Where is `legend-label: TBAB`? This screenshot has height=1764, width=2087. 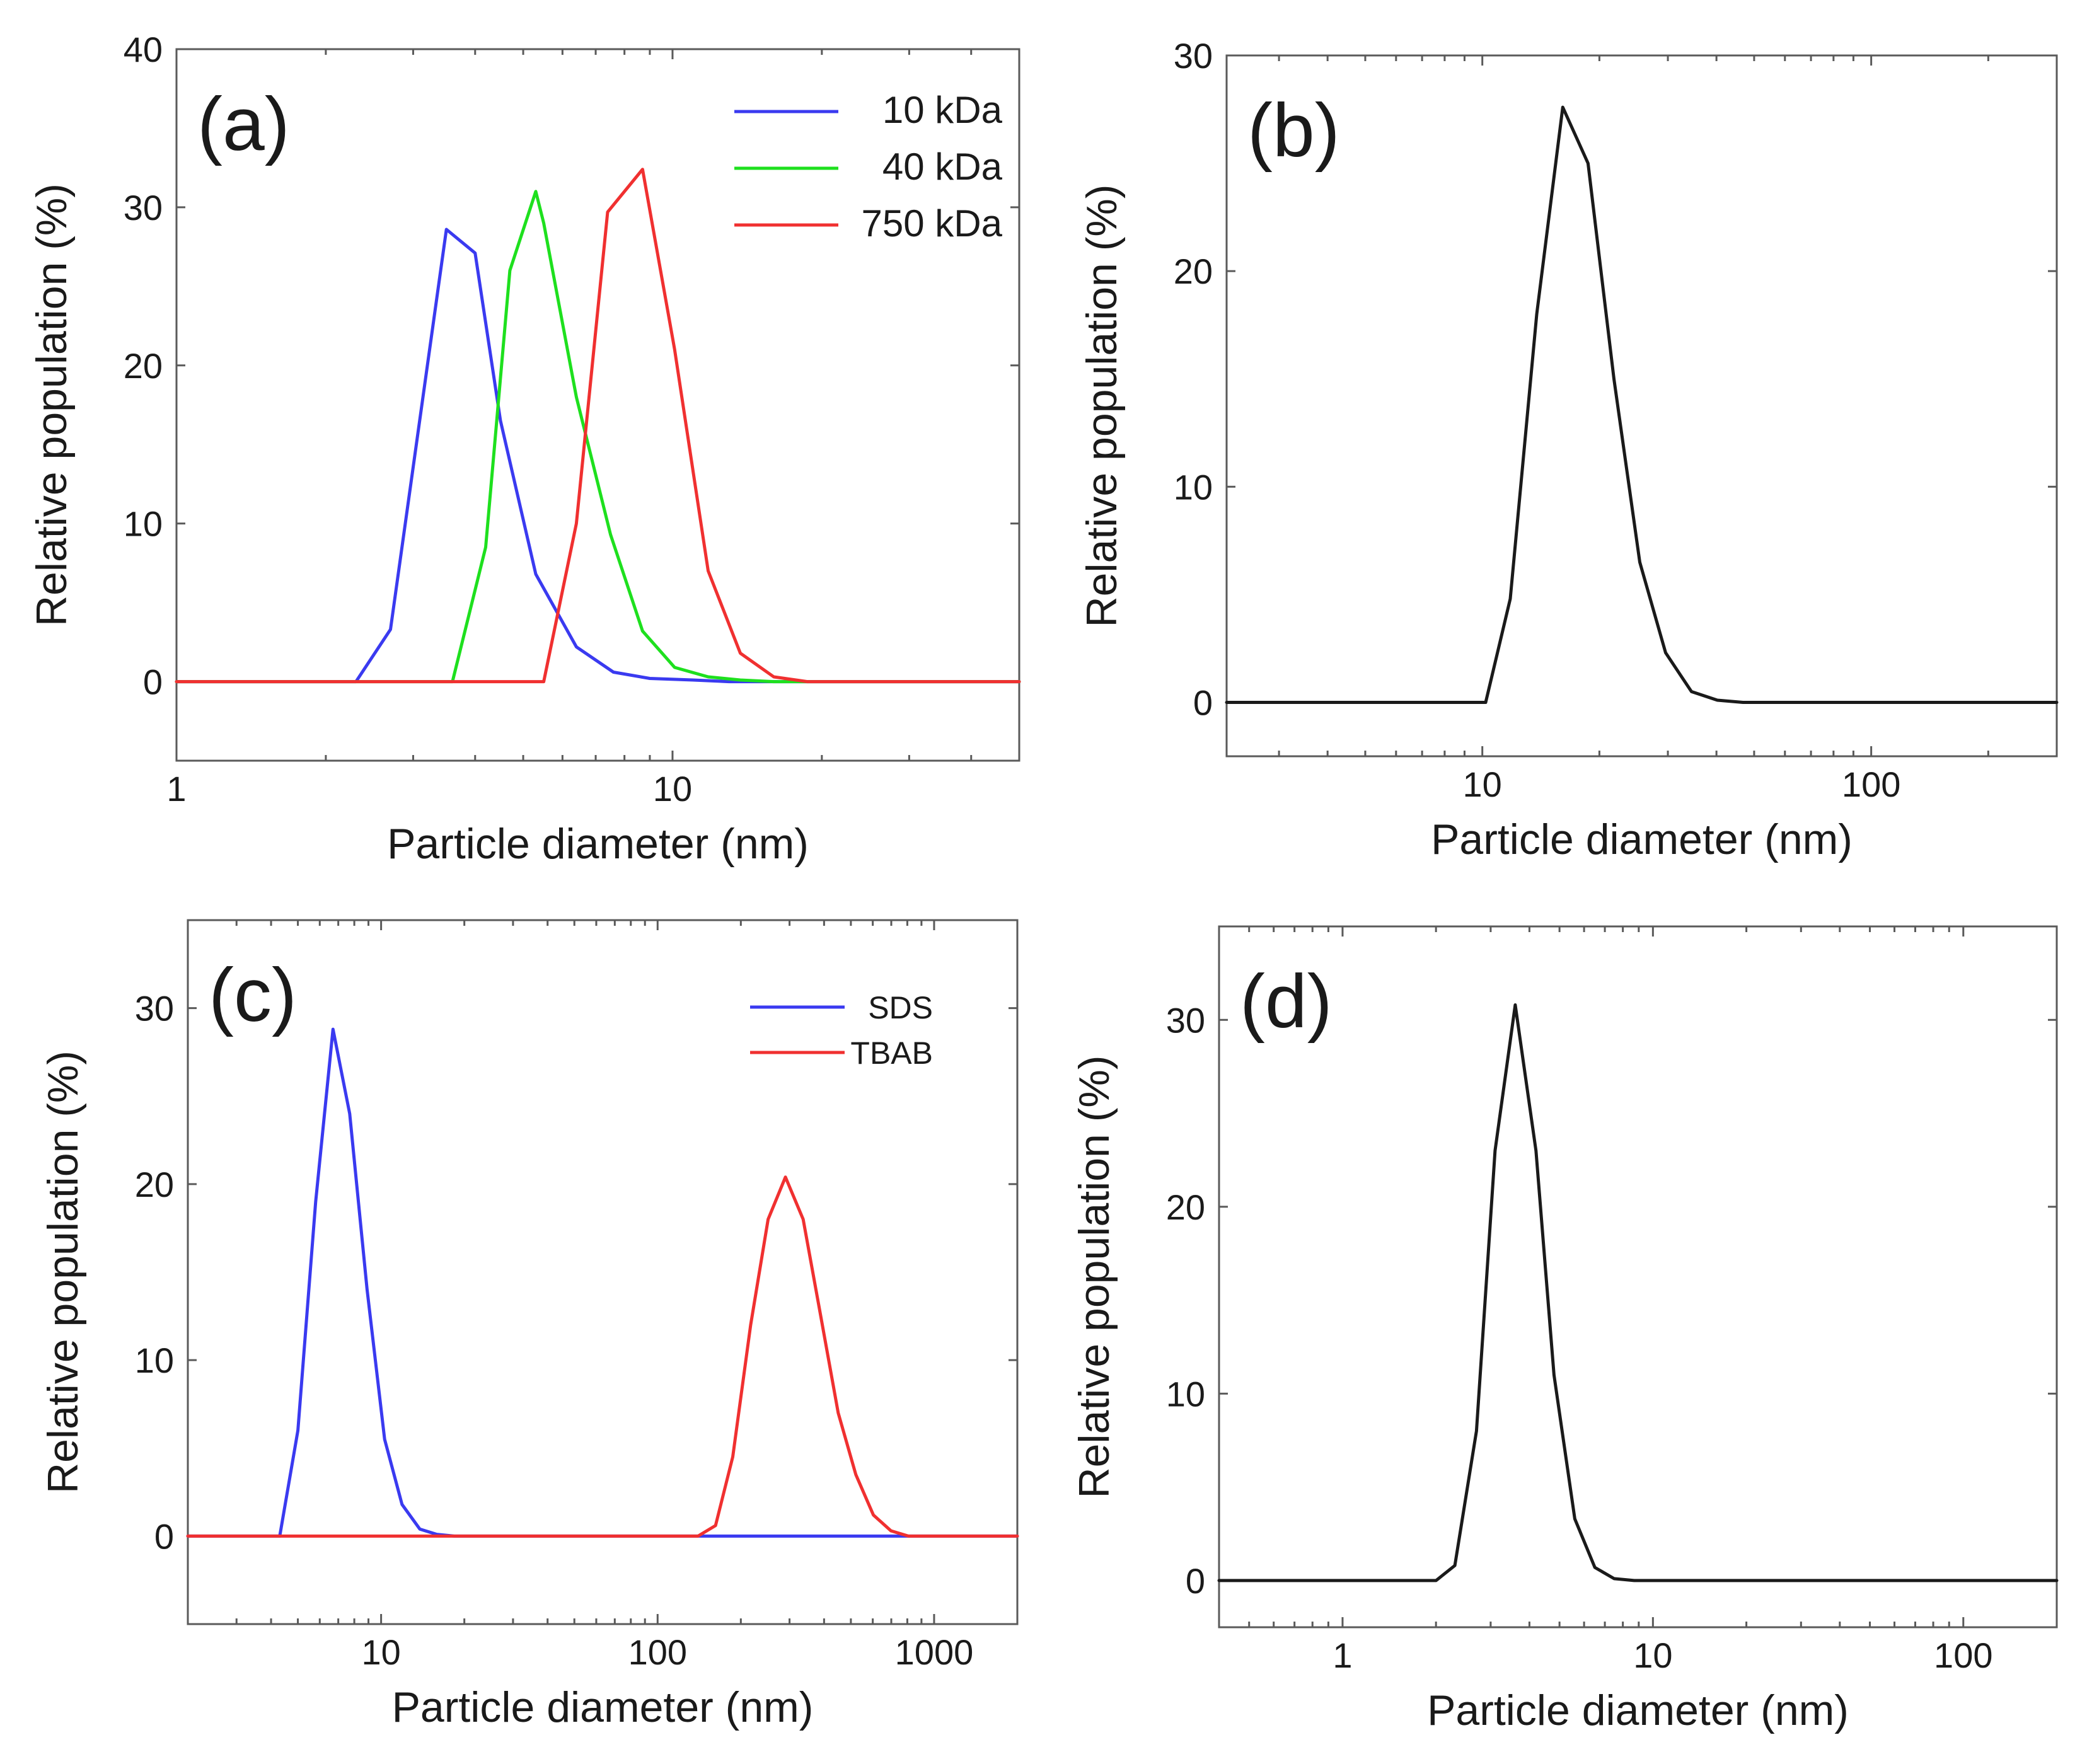 legend-label: TBAB is located at coordinates (891, 1053).